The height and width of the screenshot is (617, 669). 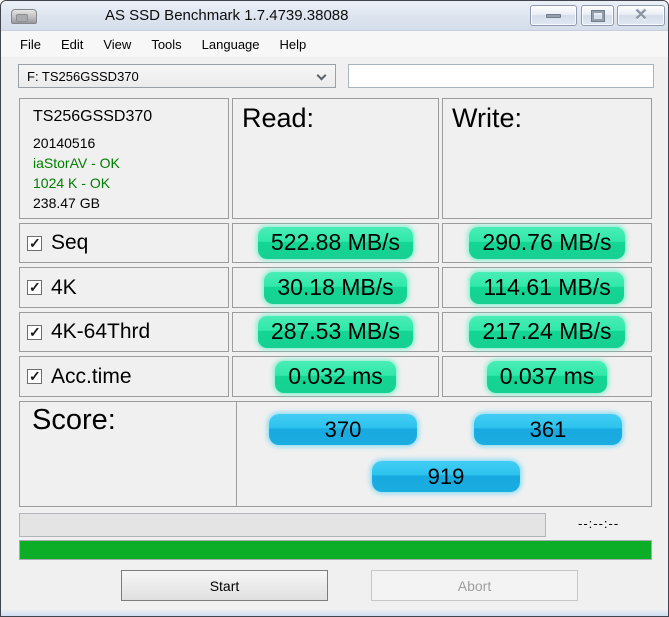 I want to click on time-remaining: --:--:--, so click(x=599, y=523).